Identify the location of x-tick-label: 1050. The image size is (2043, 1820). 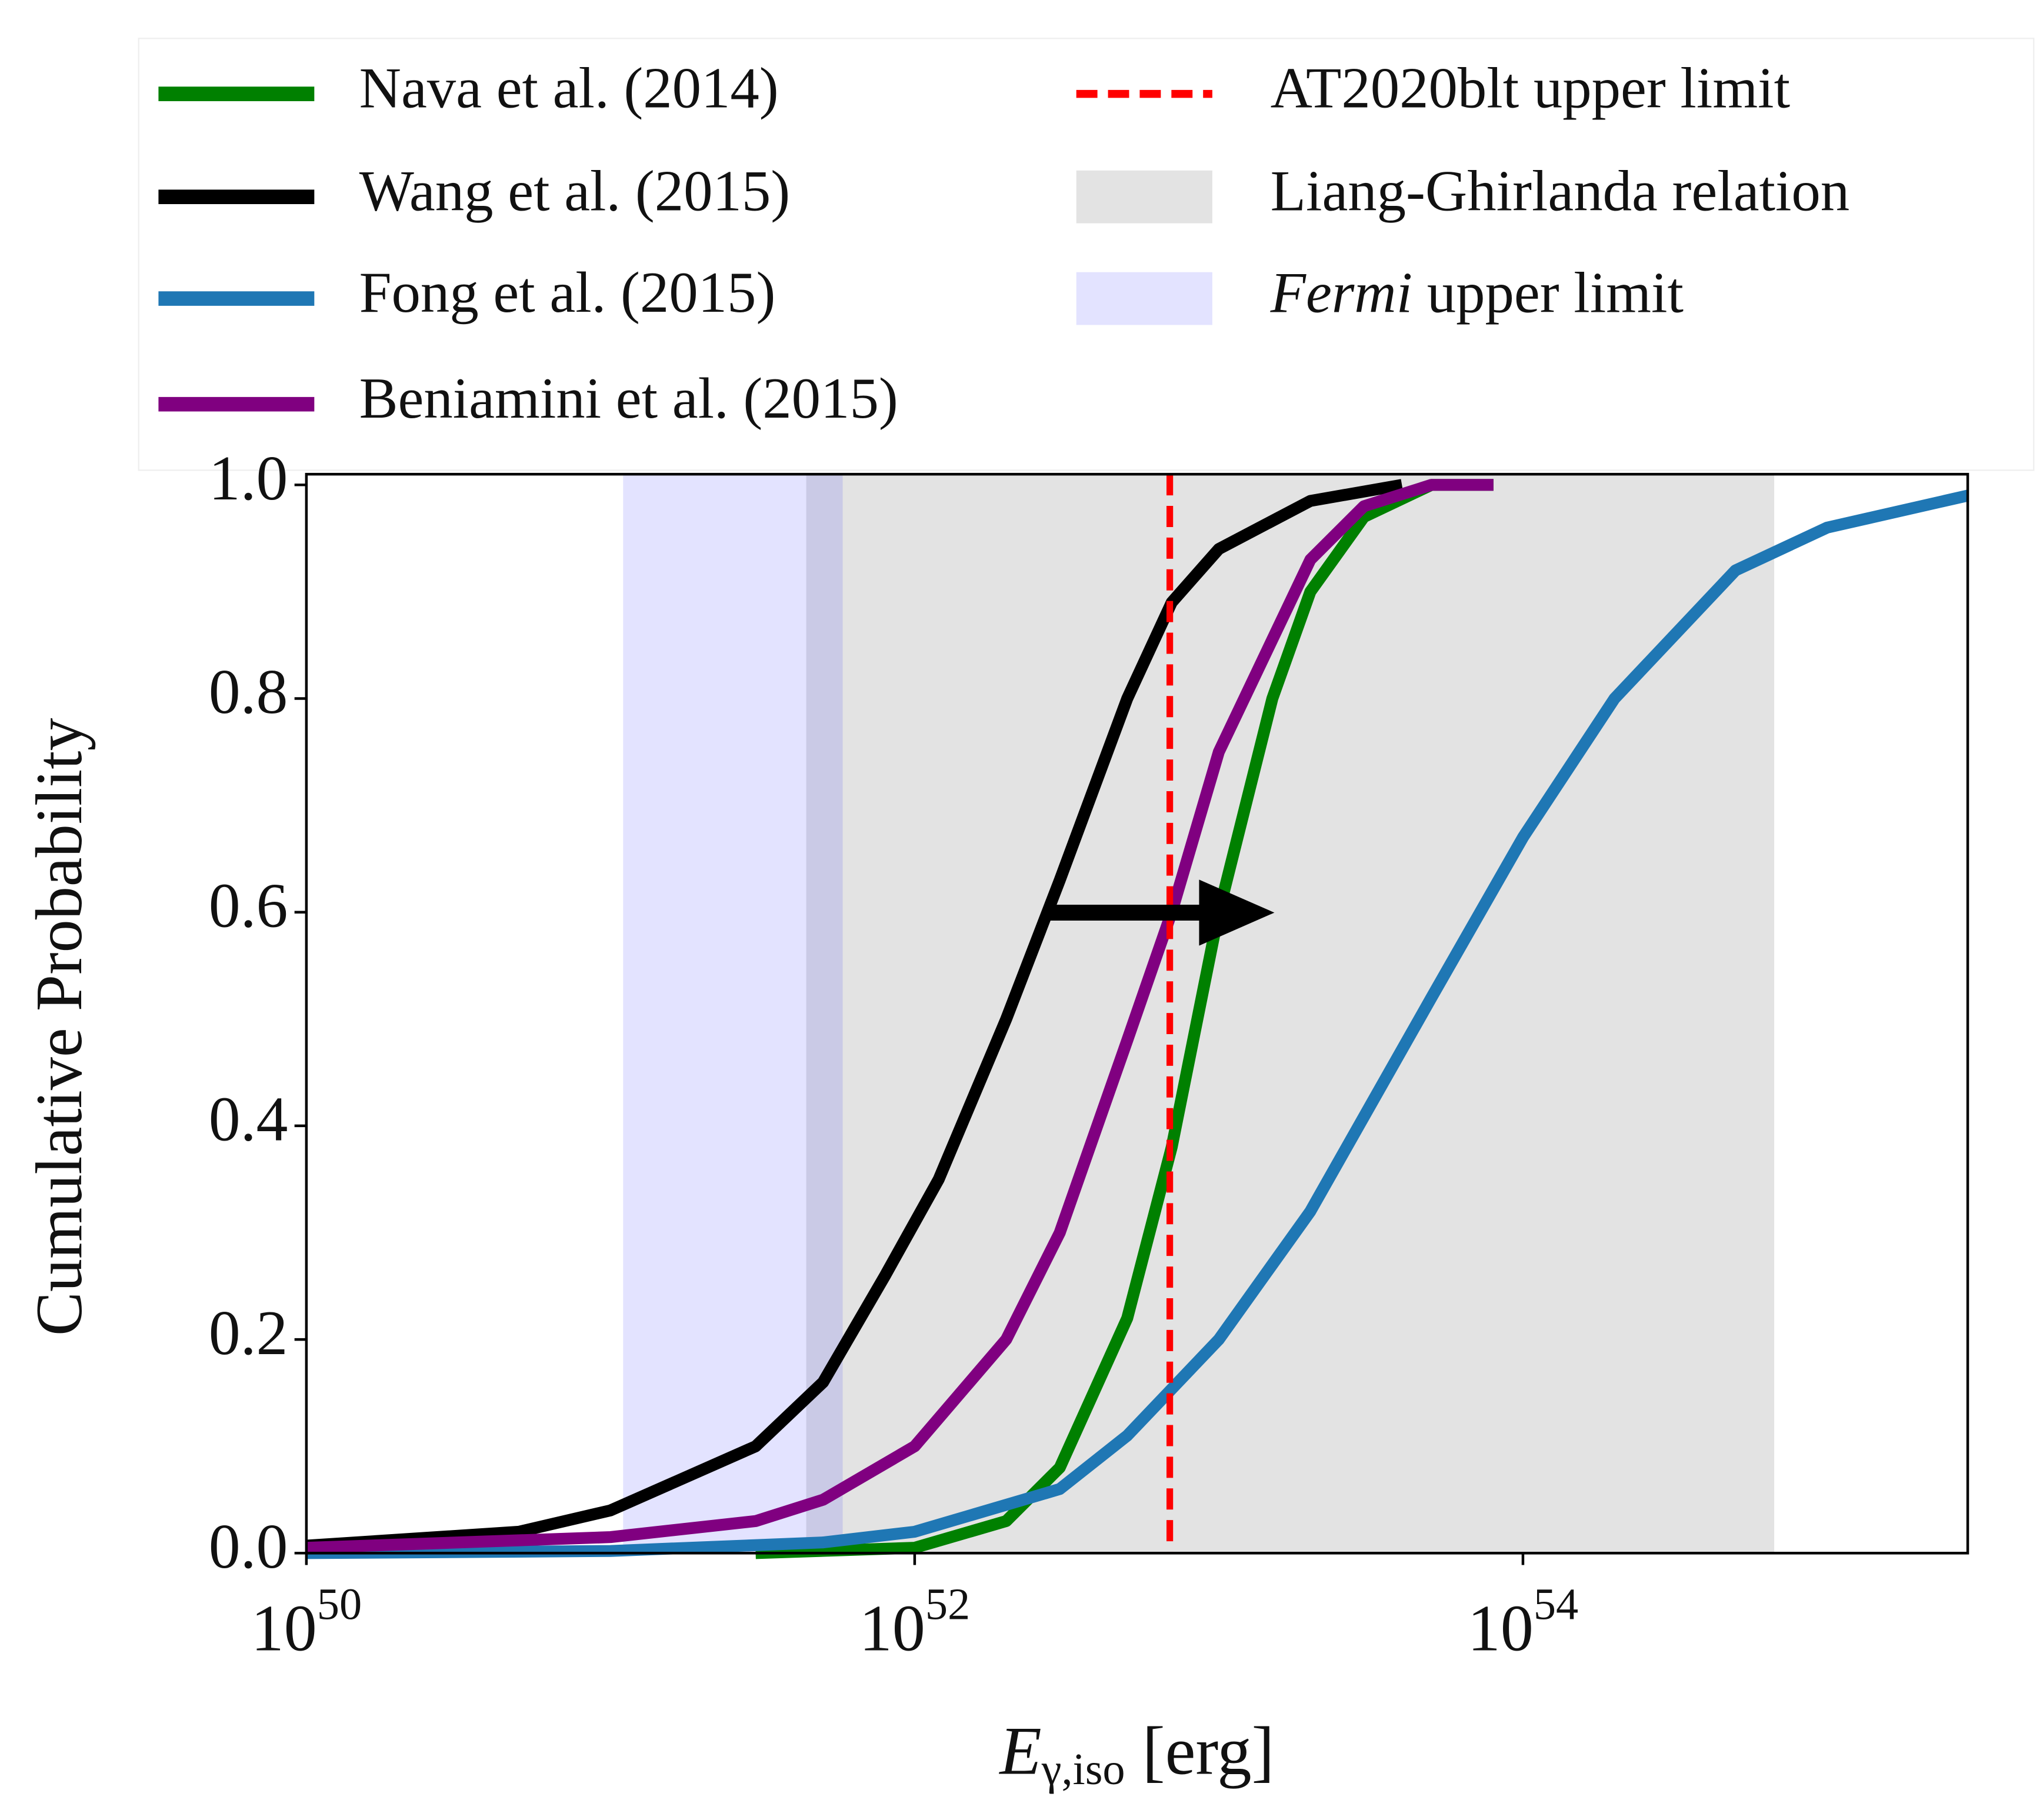
(306, 1622).